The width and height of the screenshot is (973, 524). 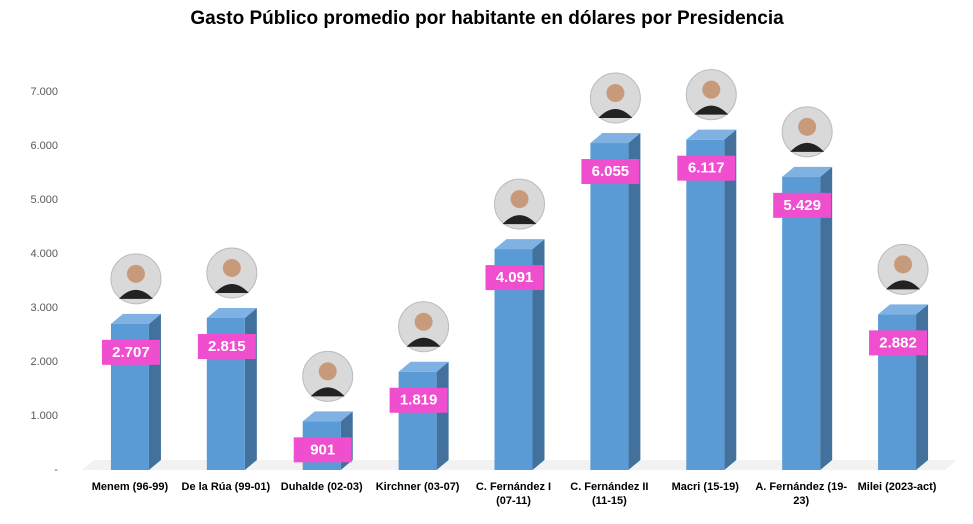 I want to click on value-label: 2.707, so click(x=131, y=352).